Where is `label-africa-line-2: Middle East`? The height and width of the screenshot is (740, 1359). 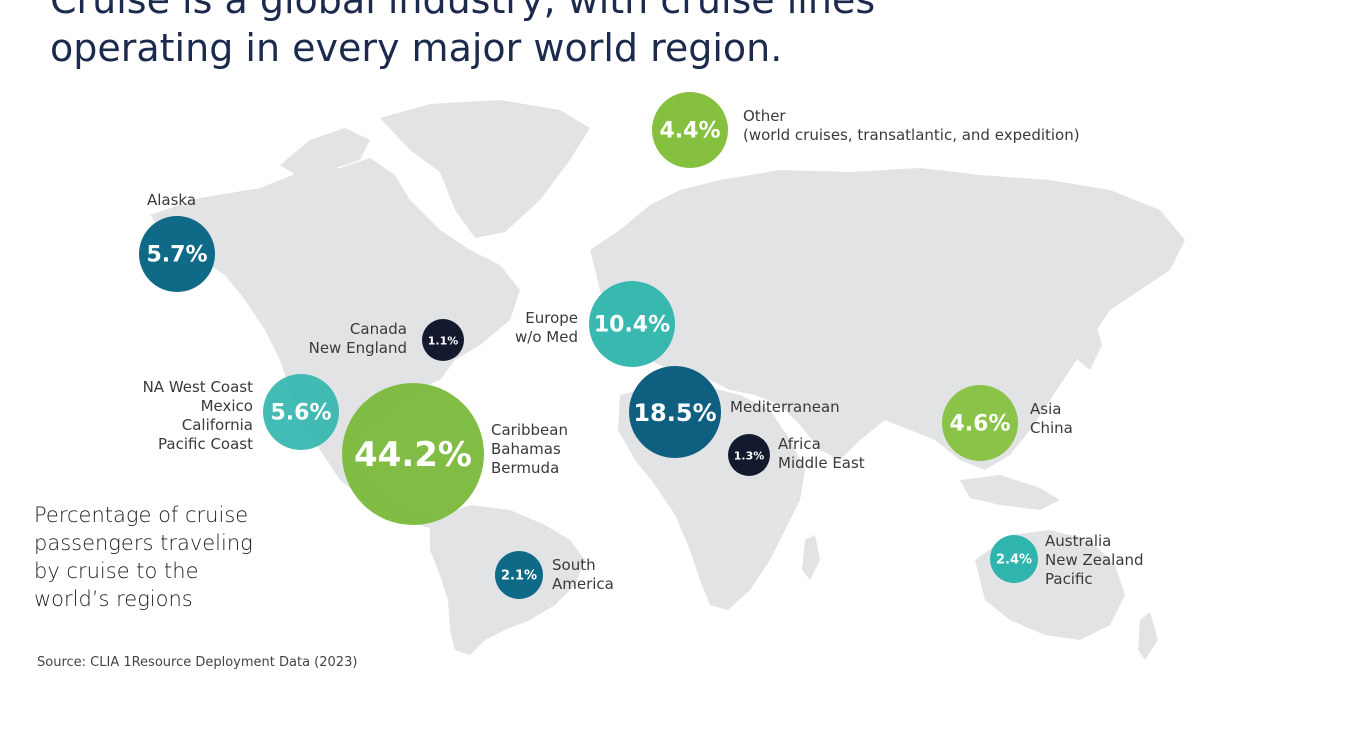
label-africa-line-2: Middle East is located at coordinates (821, 463).